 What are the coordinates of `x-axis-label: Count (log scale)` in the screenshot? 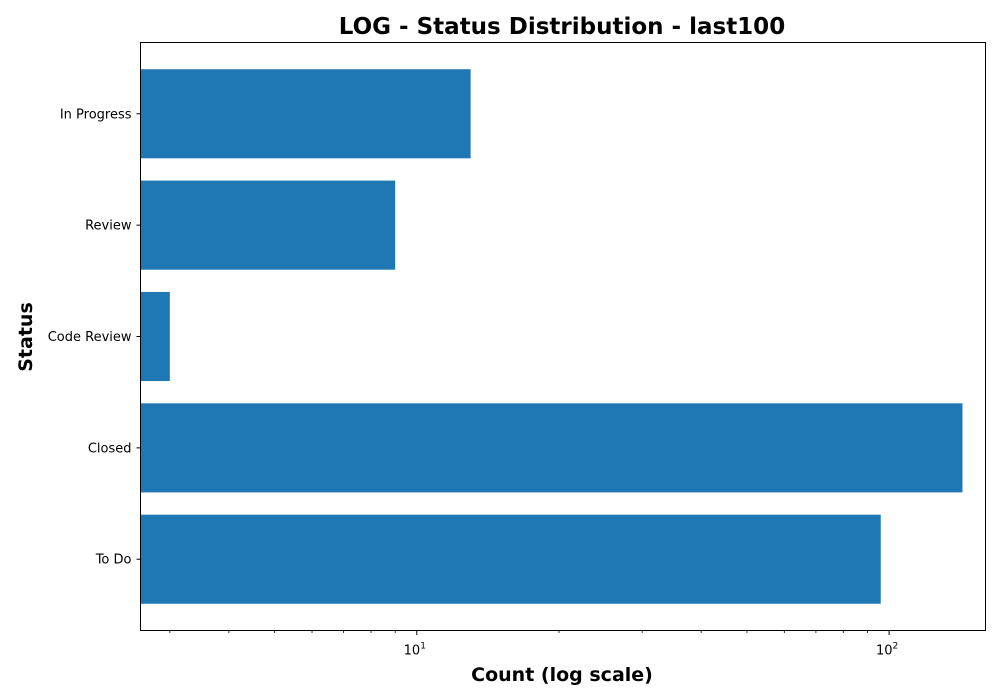 It's located at (562, 675).